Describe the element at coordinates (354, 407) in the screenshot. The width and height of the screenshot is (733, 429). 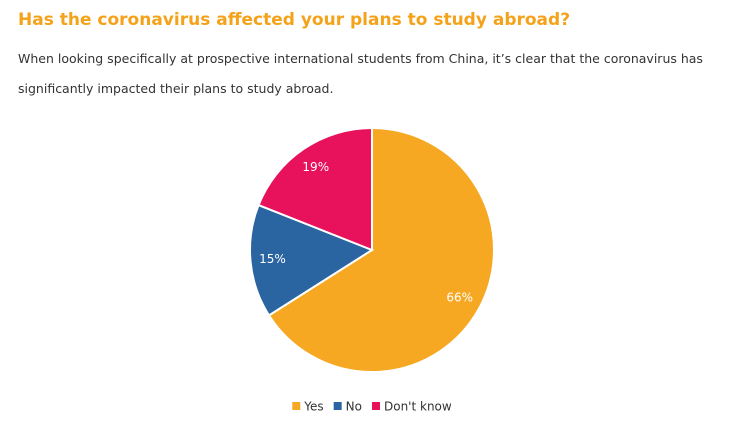
I see `legend-label: No` at that location.